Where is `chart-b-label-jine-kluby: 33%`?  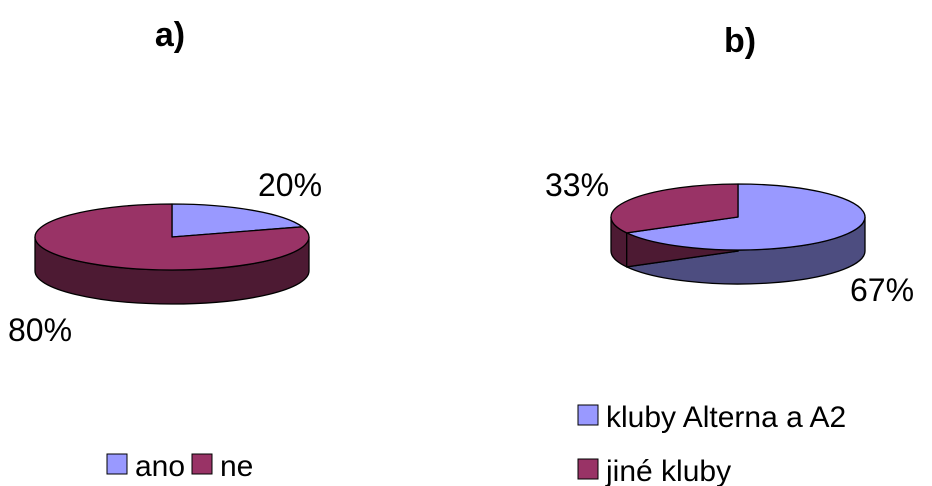
chart-b-label-jine-kluby: 33% is located at coordinates (577, 185).